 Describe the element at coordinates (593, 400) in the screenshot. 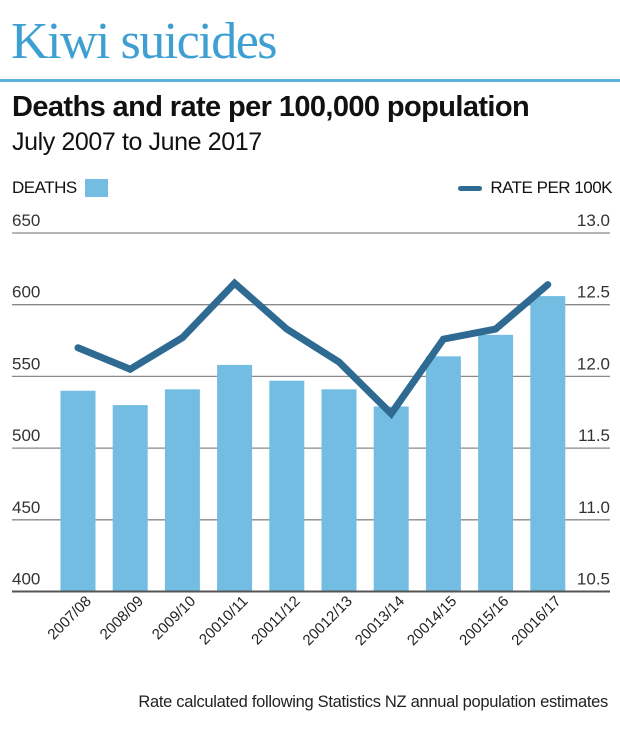

I see `right-axis-ticks: 10.5 11.0 11.5 12.0 12.5 13.0` at that location.